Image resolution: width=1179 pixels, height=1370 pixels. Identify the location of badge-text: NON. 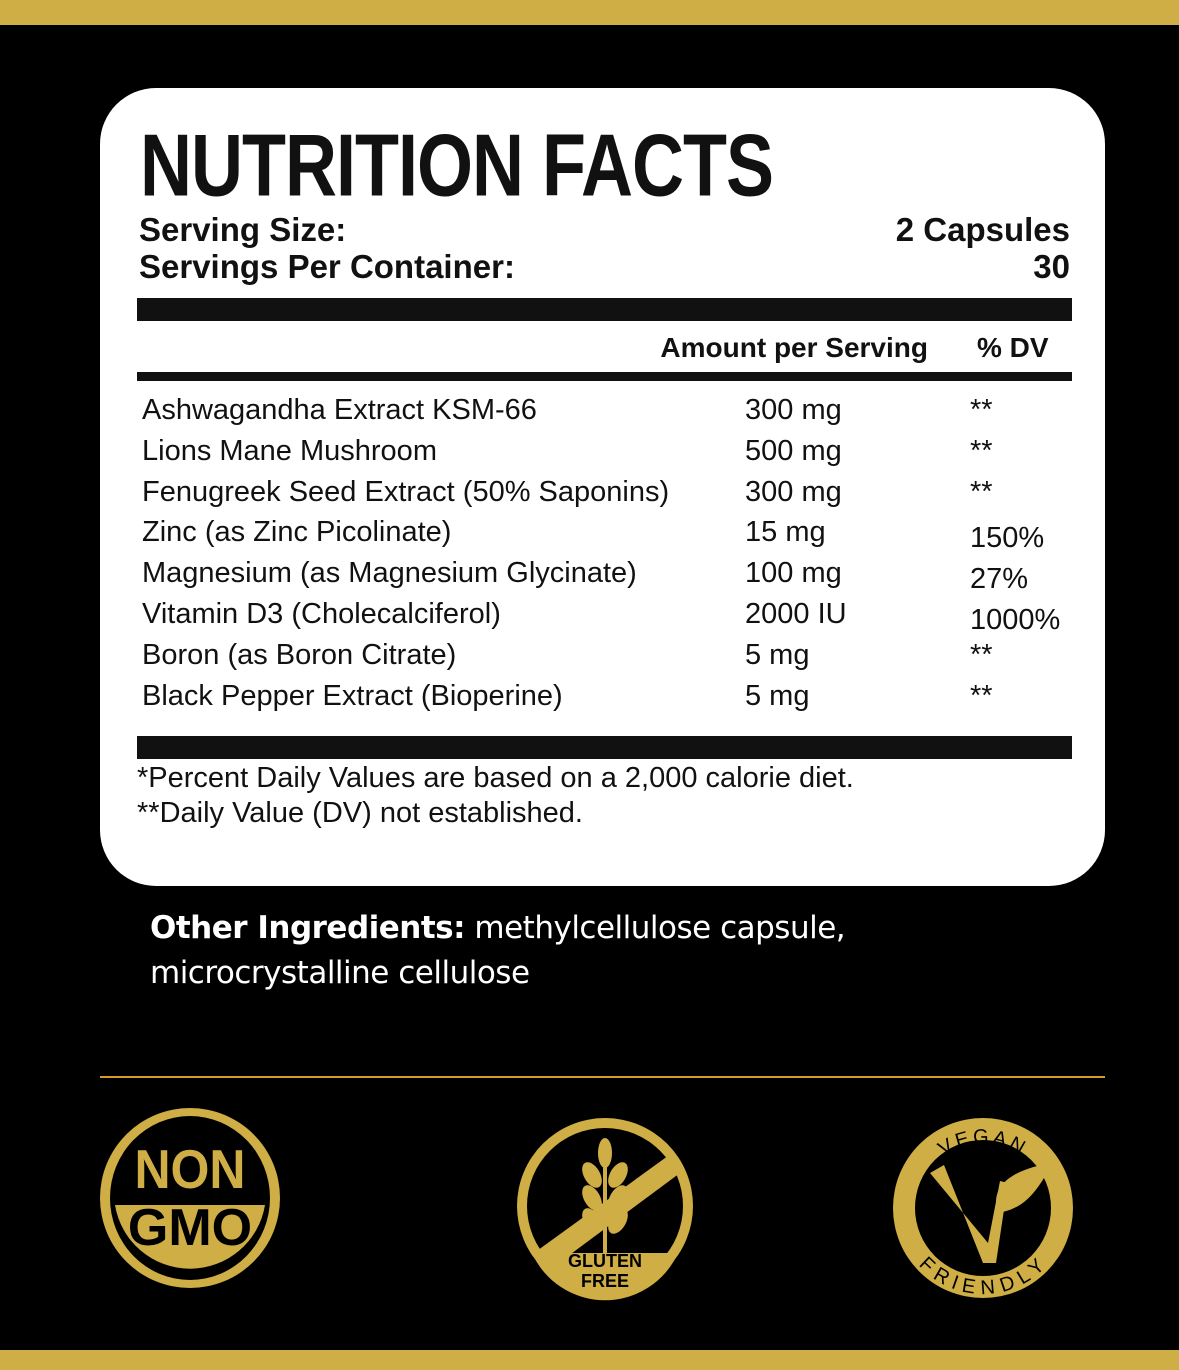
(189, 1170).